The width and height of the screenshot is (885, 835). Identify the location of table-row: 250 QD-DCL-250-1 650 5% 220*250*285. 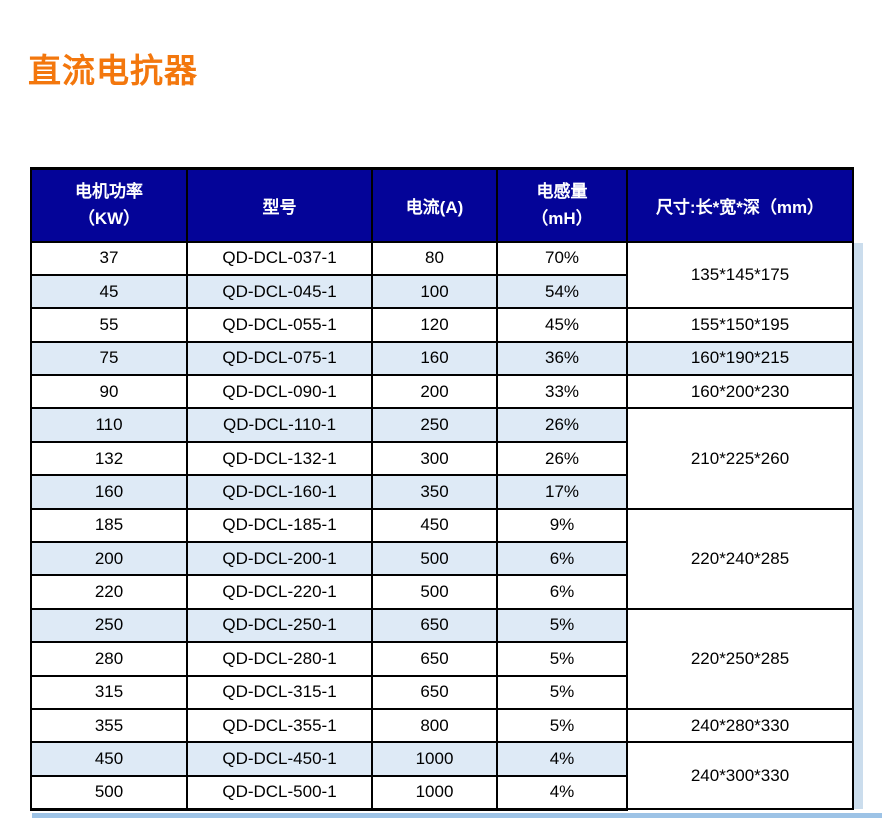
(442, 658).